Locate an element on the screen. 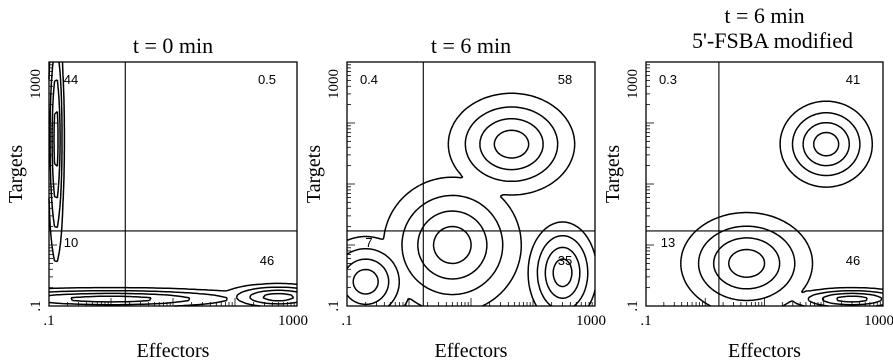  quadrant-lower-right-value: 35 is located at coordinates (565, 260).